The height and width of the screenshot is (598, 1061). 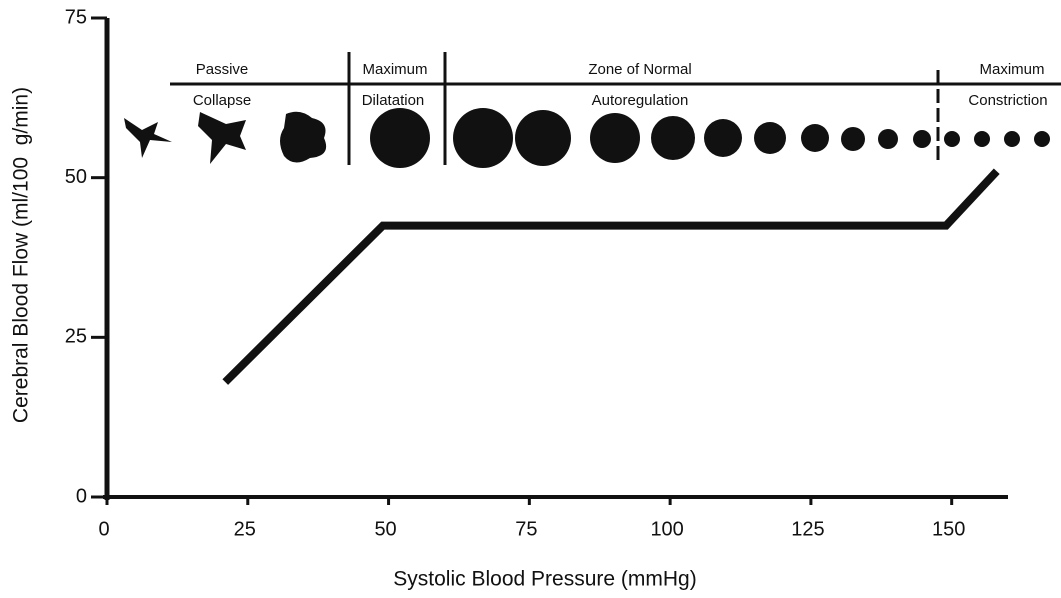 What do you see at coordinates (666, 529) in the screenshot?
I see `x-tick-label: 100` at bounding box center [666, 529].